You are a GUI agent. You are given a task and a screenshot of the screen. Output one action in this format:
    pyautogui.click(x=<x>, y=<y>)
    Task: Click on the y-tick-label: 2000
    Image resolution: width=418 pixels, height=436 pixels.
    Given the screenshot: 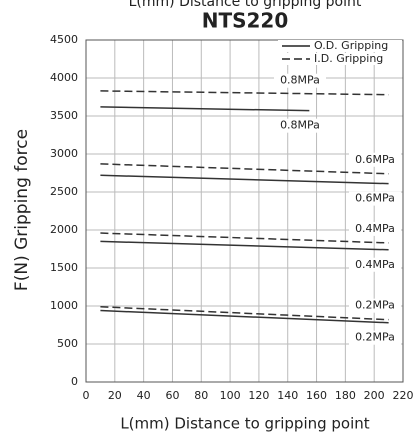 What is the action you would take?
    pyautogui.click(x=64, y=229)
    